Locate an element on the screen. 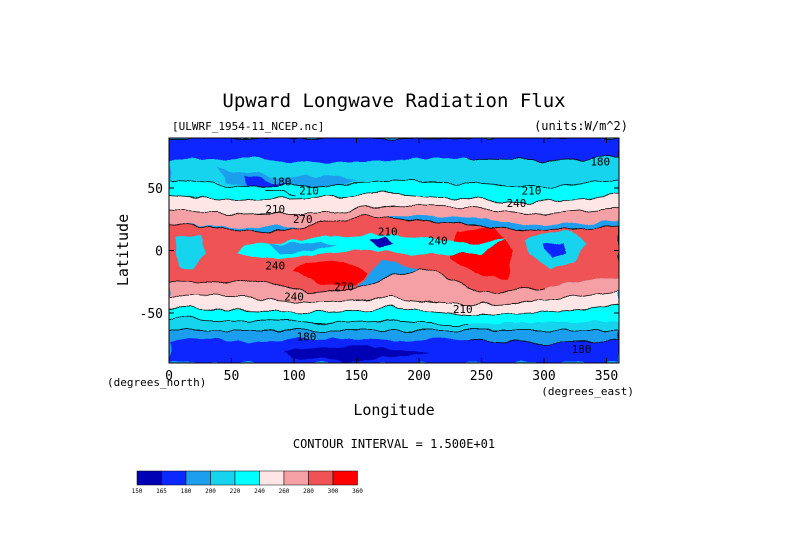 This screenshot has height=558, width=789. chart-subtitle-left: [ULWRF_1954-11_NCEP.nc] is located at coordinates (248, 126).